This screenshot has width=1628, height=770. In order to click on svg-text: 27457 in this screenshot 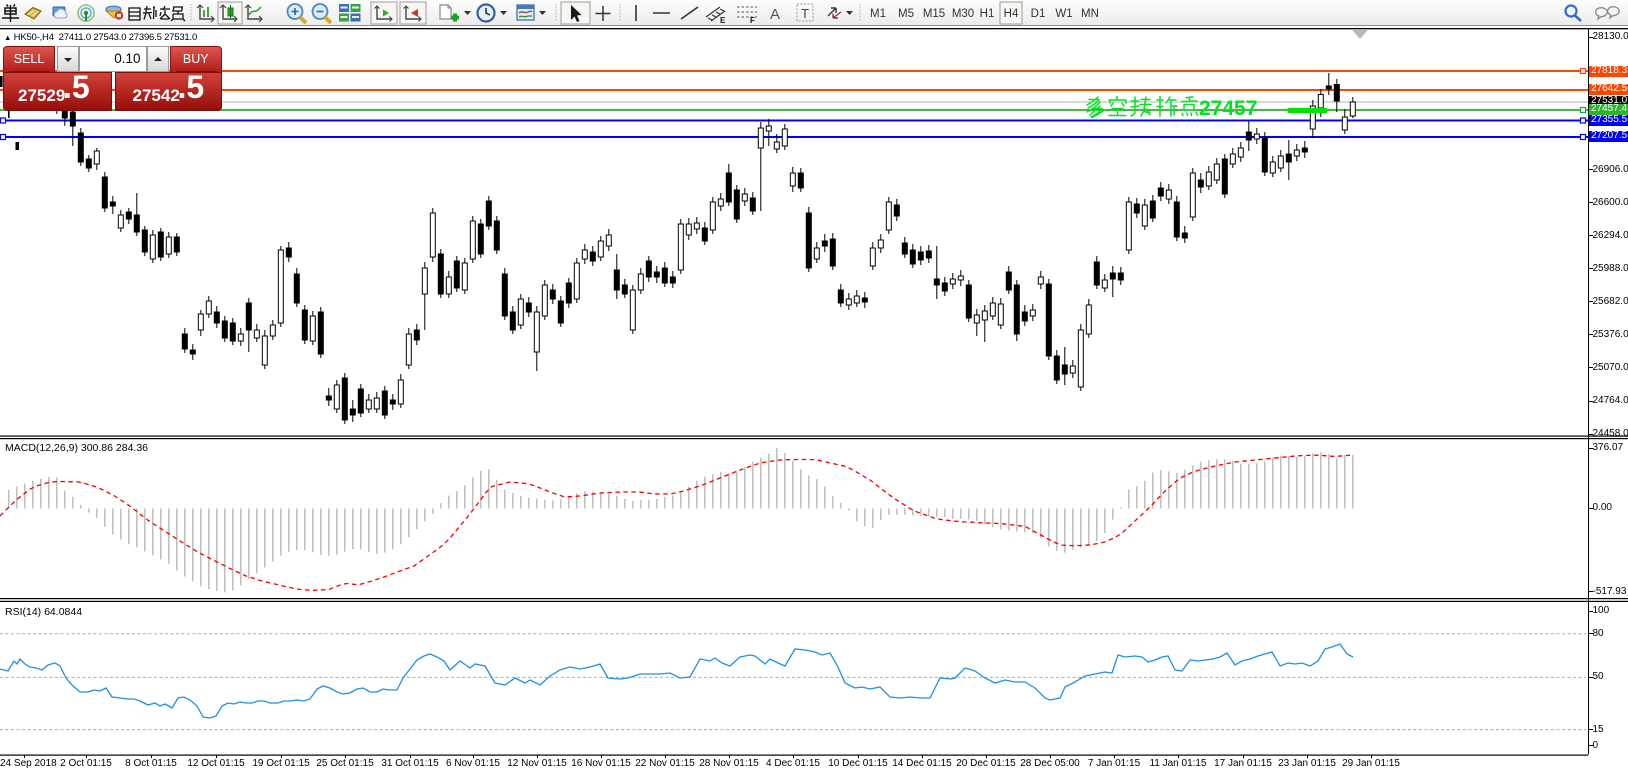, I will do `click(1228, 108)`.